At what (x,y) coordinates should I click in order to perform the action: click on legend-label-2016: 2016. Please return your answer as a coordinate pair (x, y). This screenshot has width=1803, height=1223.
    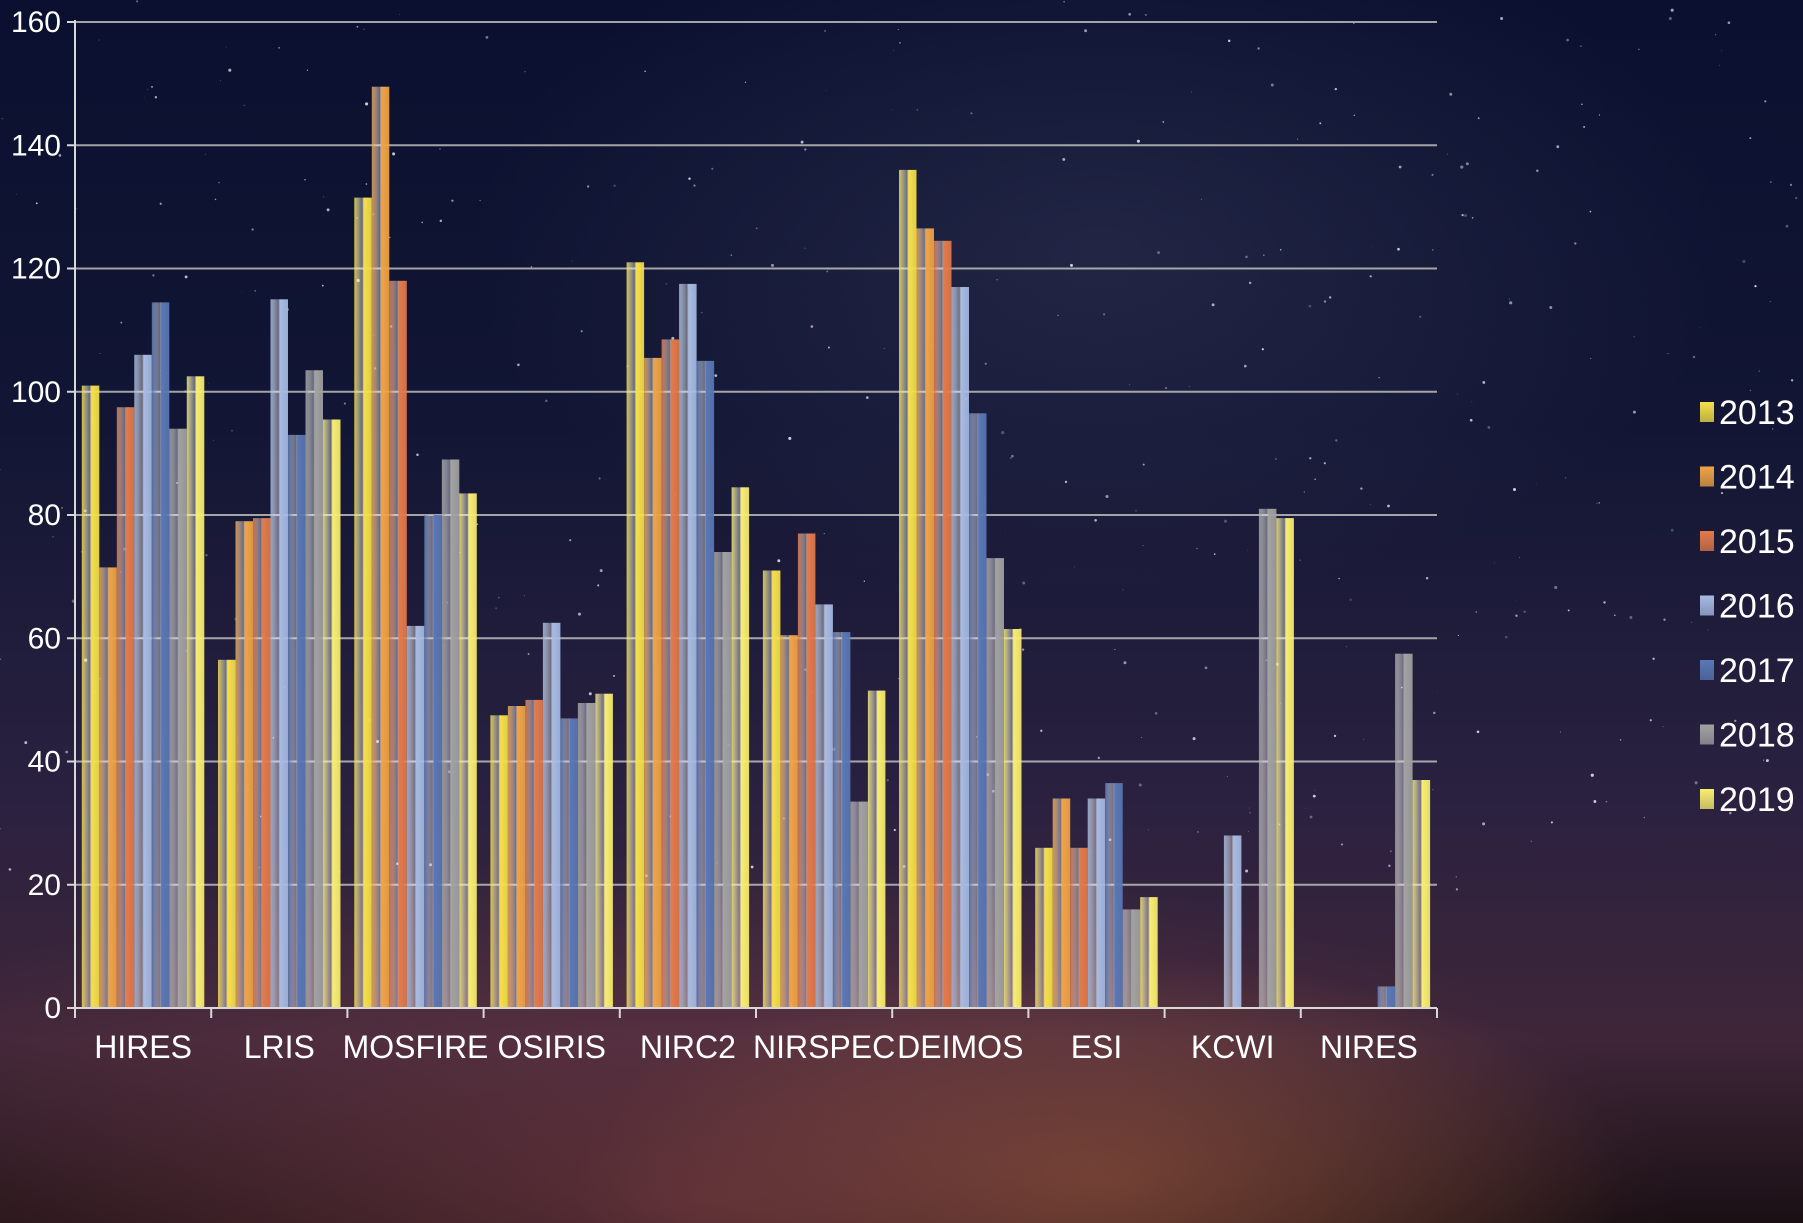
    Looking at the image, I should click on (1757, 607).